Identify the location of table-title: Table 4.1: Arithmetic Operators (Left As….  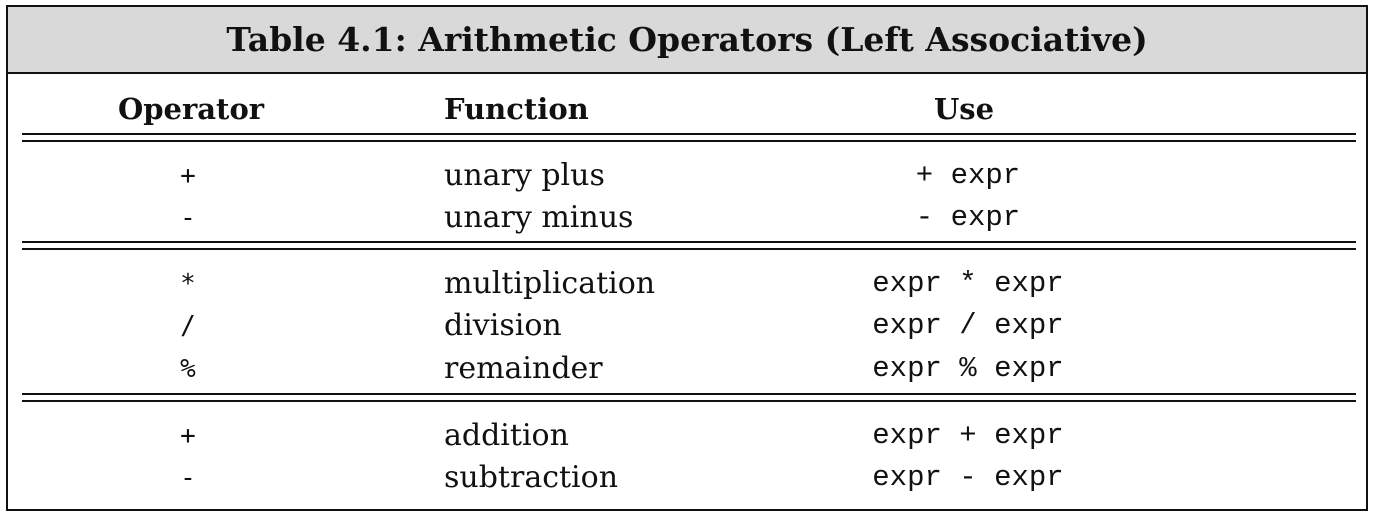
(687, 40).